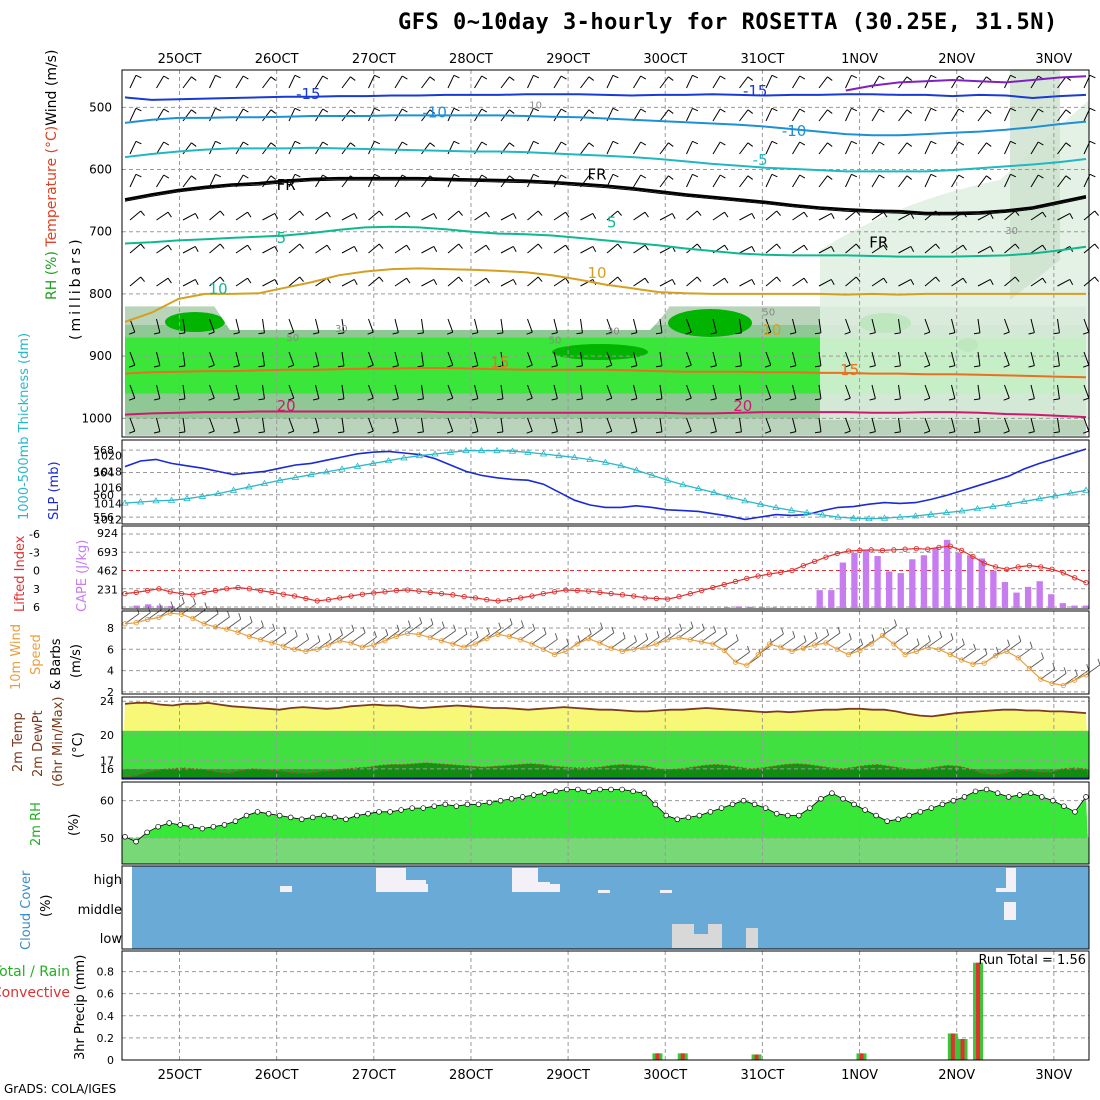 Image resolution: width=1100 pixels, height=1100 pixels. I want to click on precip-convective-bar, so click(756, 1057).